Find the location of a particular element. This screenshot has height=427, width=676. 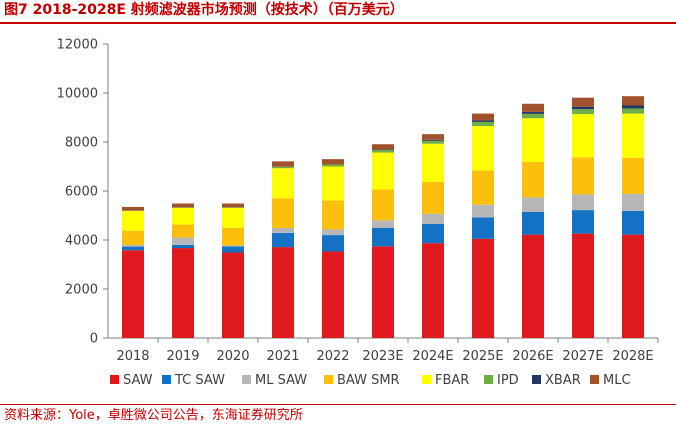

x-tick-label: 2019 is located at coordinates (182, 356).